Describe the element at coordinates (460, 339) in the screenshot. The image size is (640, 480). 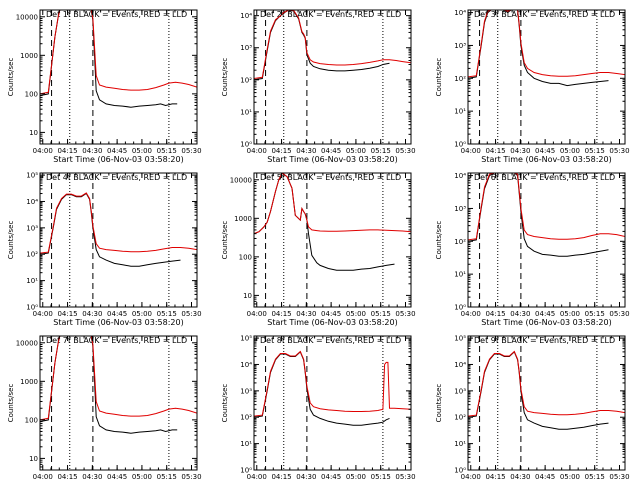
I see `ytick-label: 10⁵` at that location.